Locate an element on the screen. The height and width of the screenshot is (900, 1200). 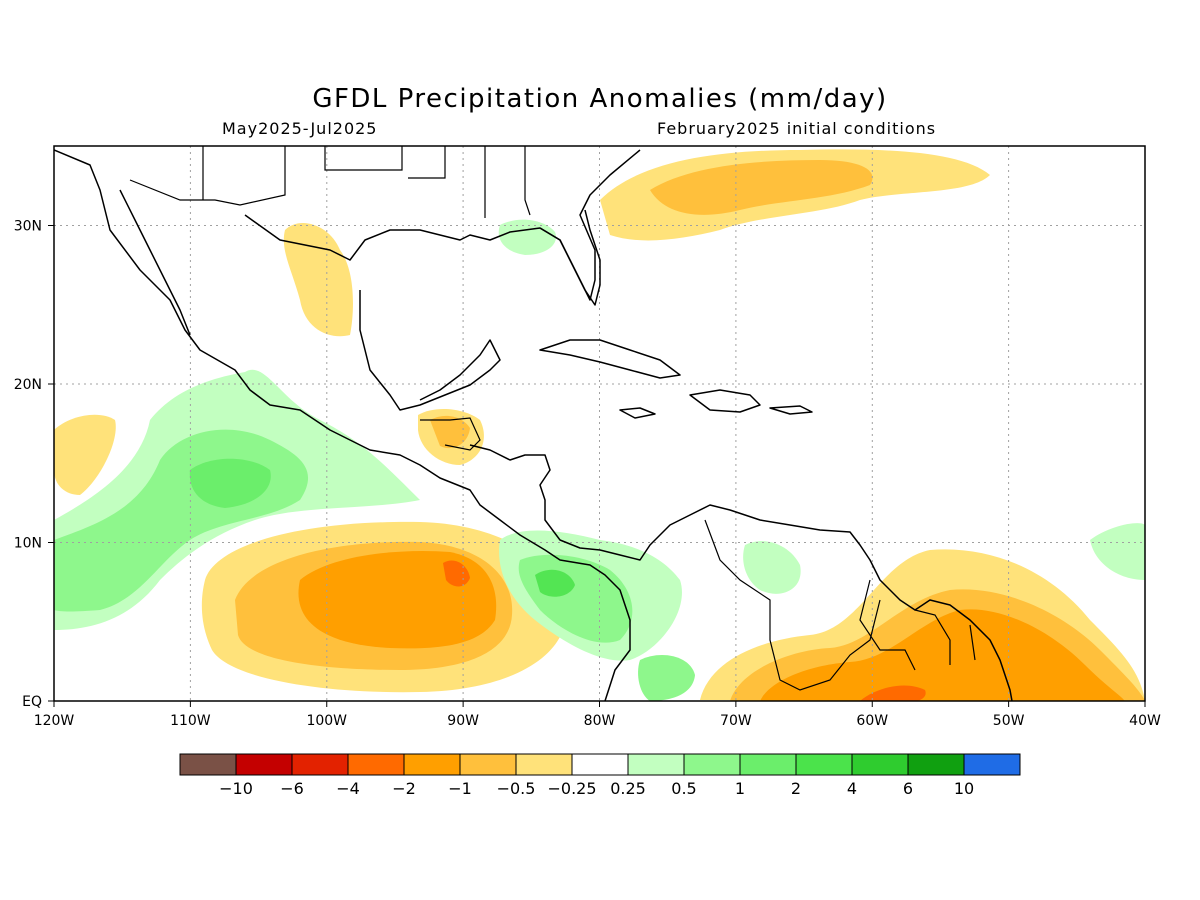
wettest-anomaly-pacific is located at coordinates (230, 483).